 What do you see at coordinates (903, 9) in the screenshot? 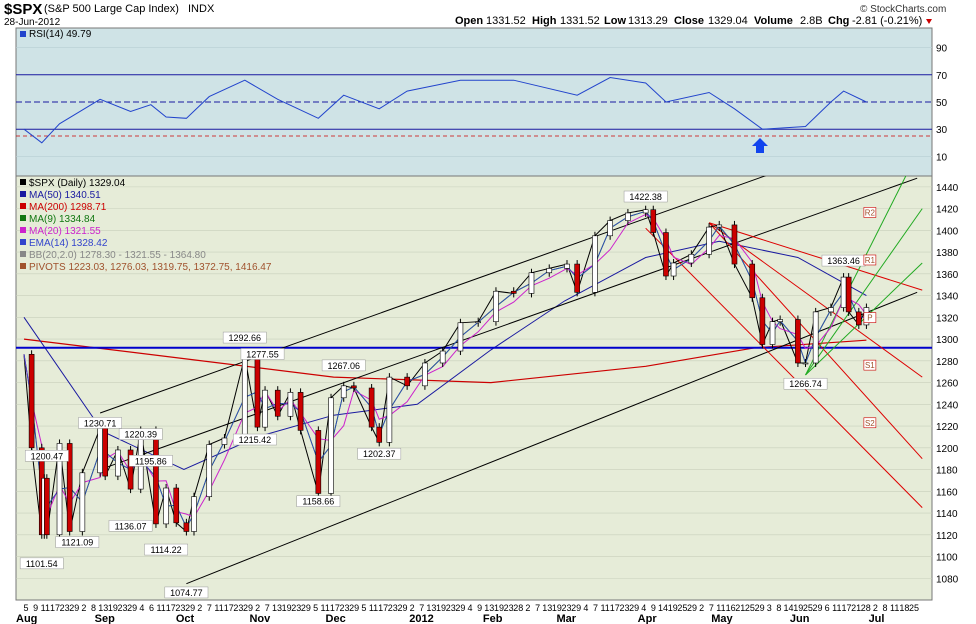
I see `brand-logo: © StockCharts.com` at bounding box center [903, 9].